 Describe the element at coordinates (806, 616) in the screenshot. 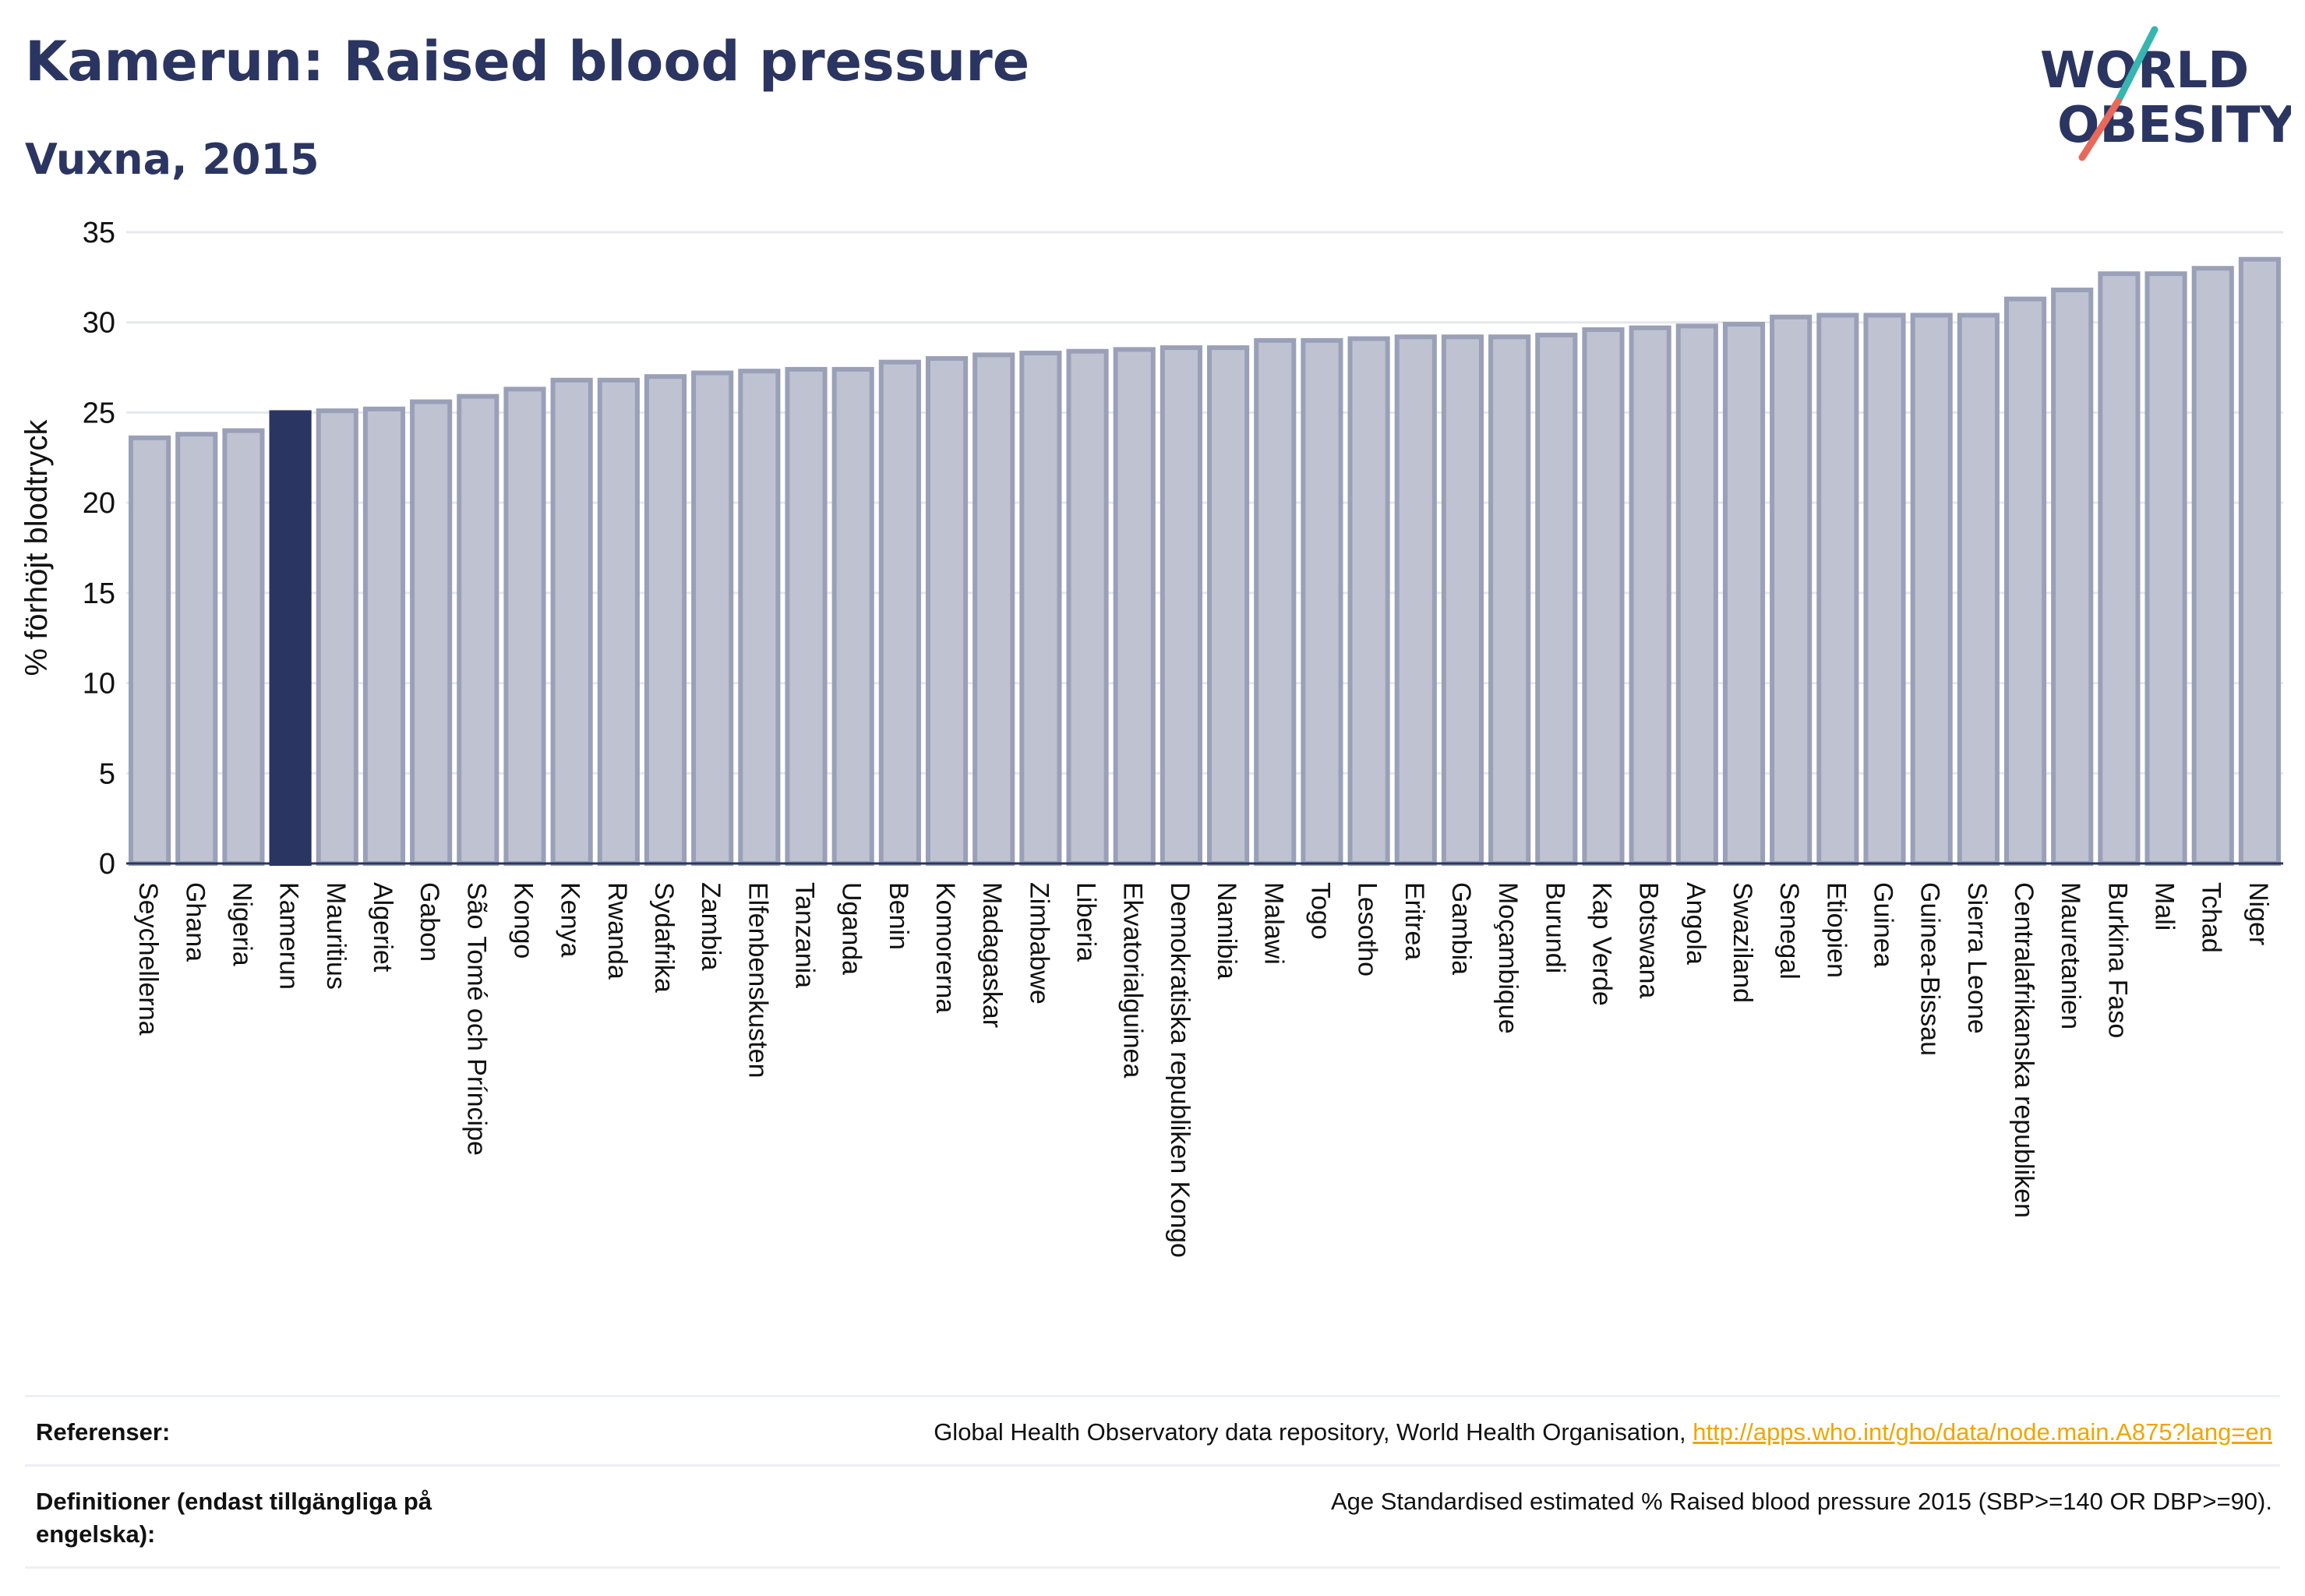

I see `bar-tanzania` at that location.